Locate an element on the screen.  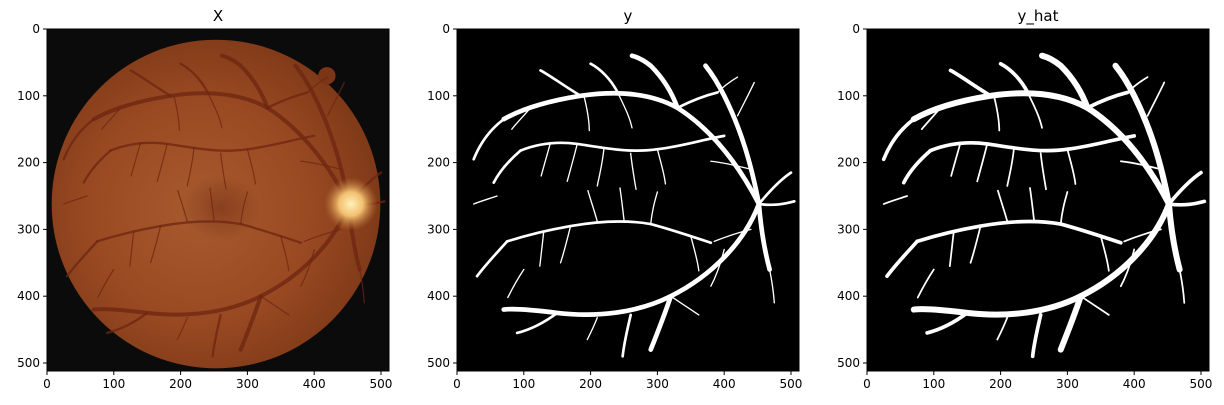
panel-title: X is located at coordinates (218, 16).